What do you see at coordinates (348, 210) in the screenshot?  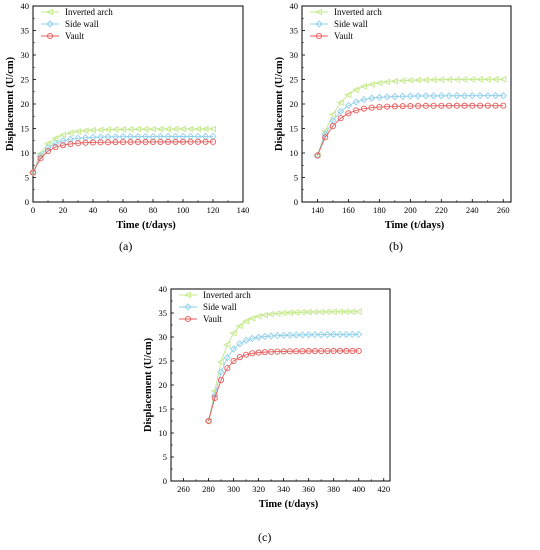 I see `x-tick-label: 160` at bounding box center [348, 210].